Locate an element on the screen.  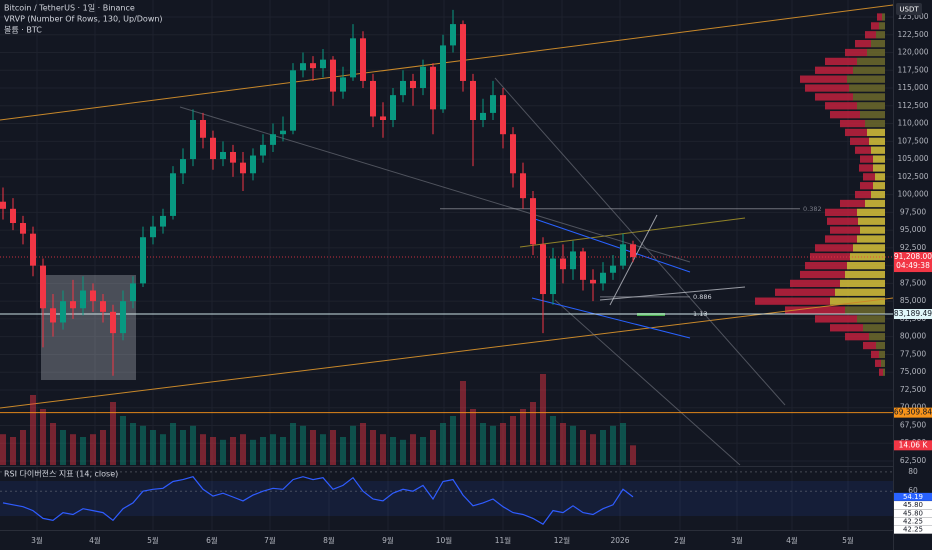
rsi-band is located at coordinates (446, 498).